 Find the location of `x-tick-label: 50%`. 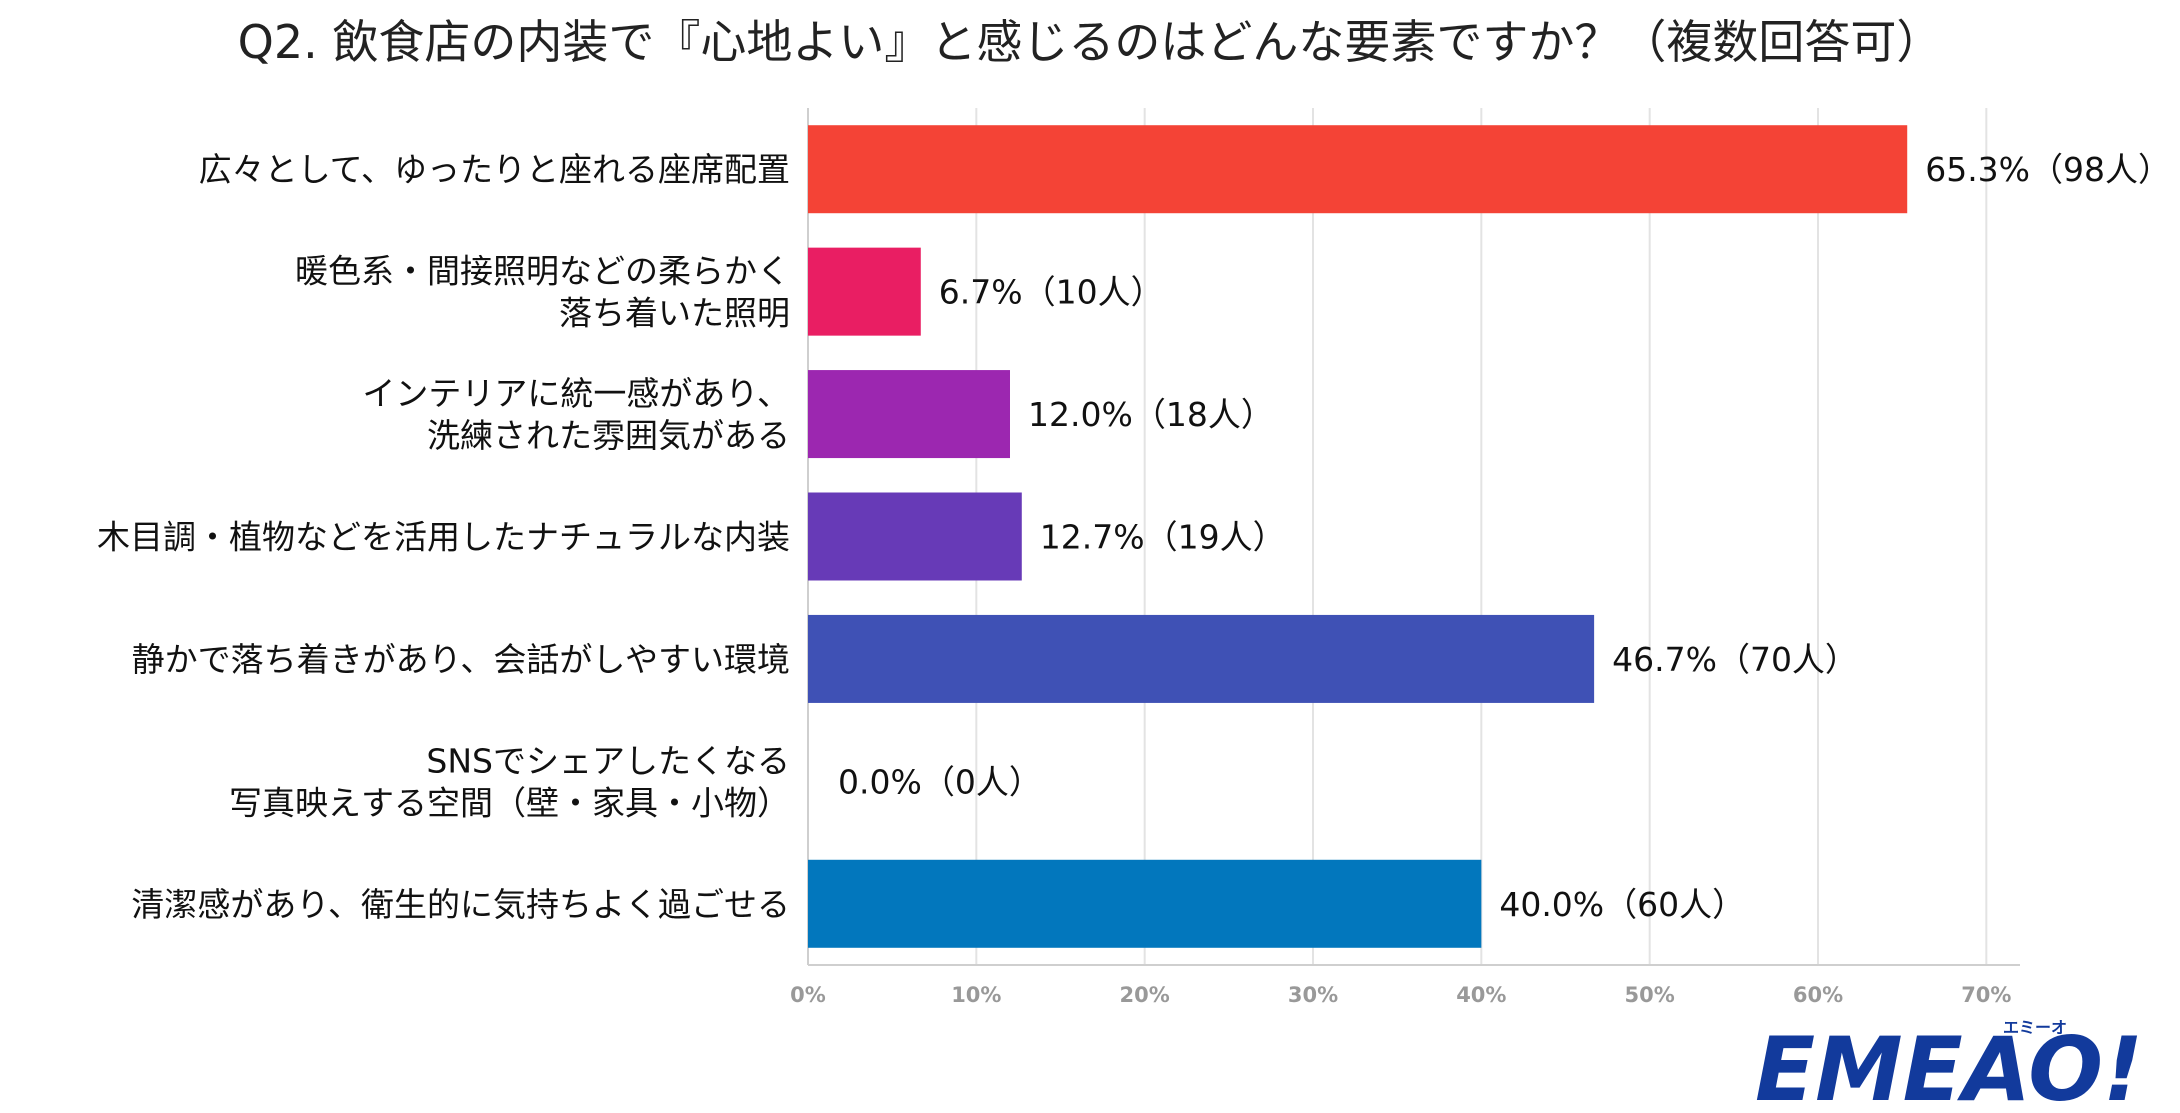

x-tick-label: 50% is located at coordinates (1650, 995).